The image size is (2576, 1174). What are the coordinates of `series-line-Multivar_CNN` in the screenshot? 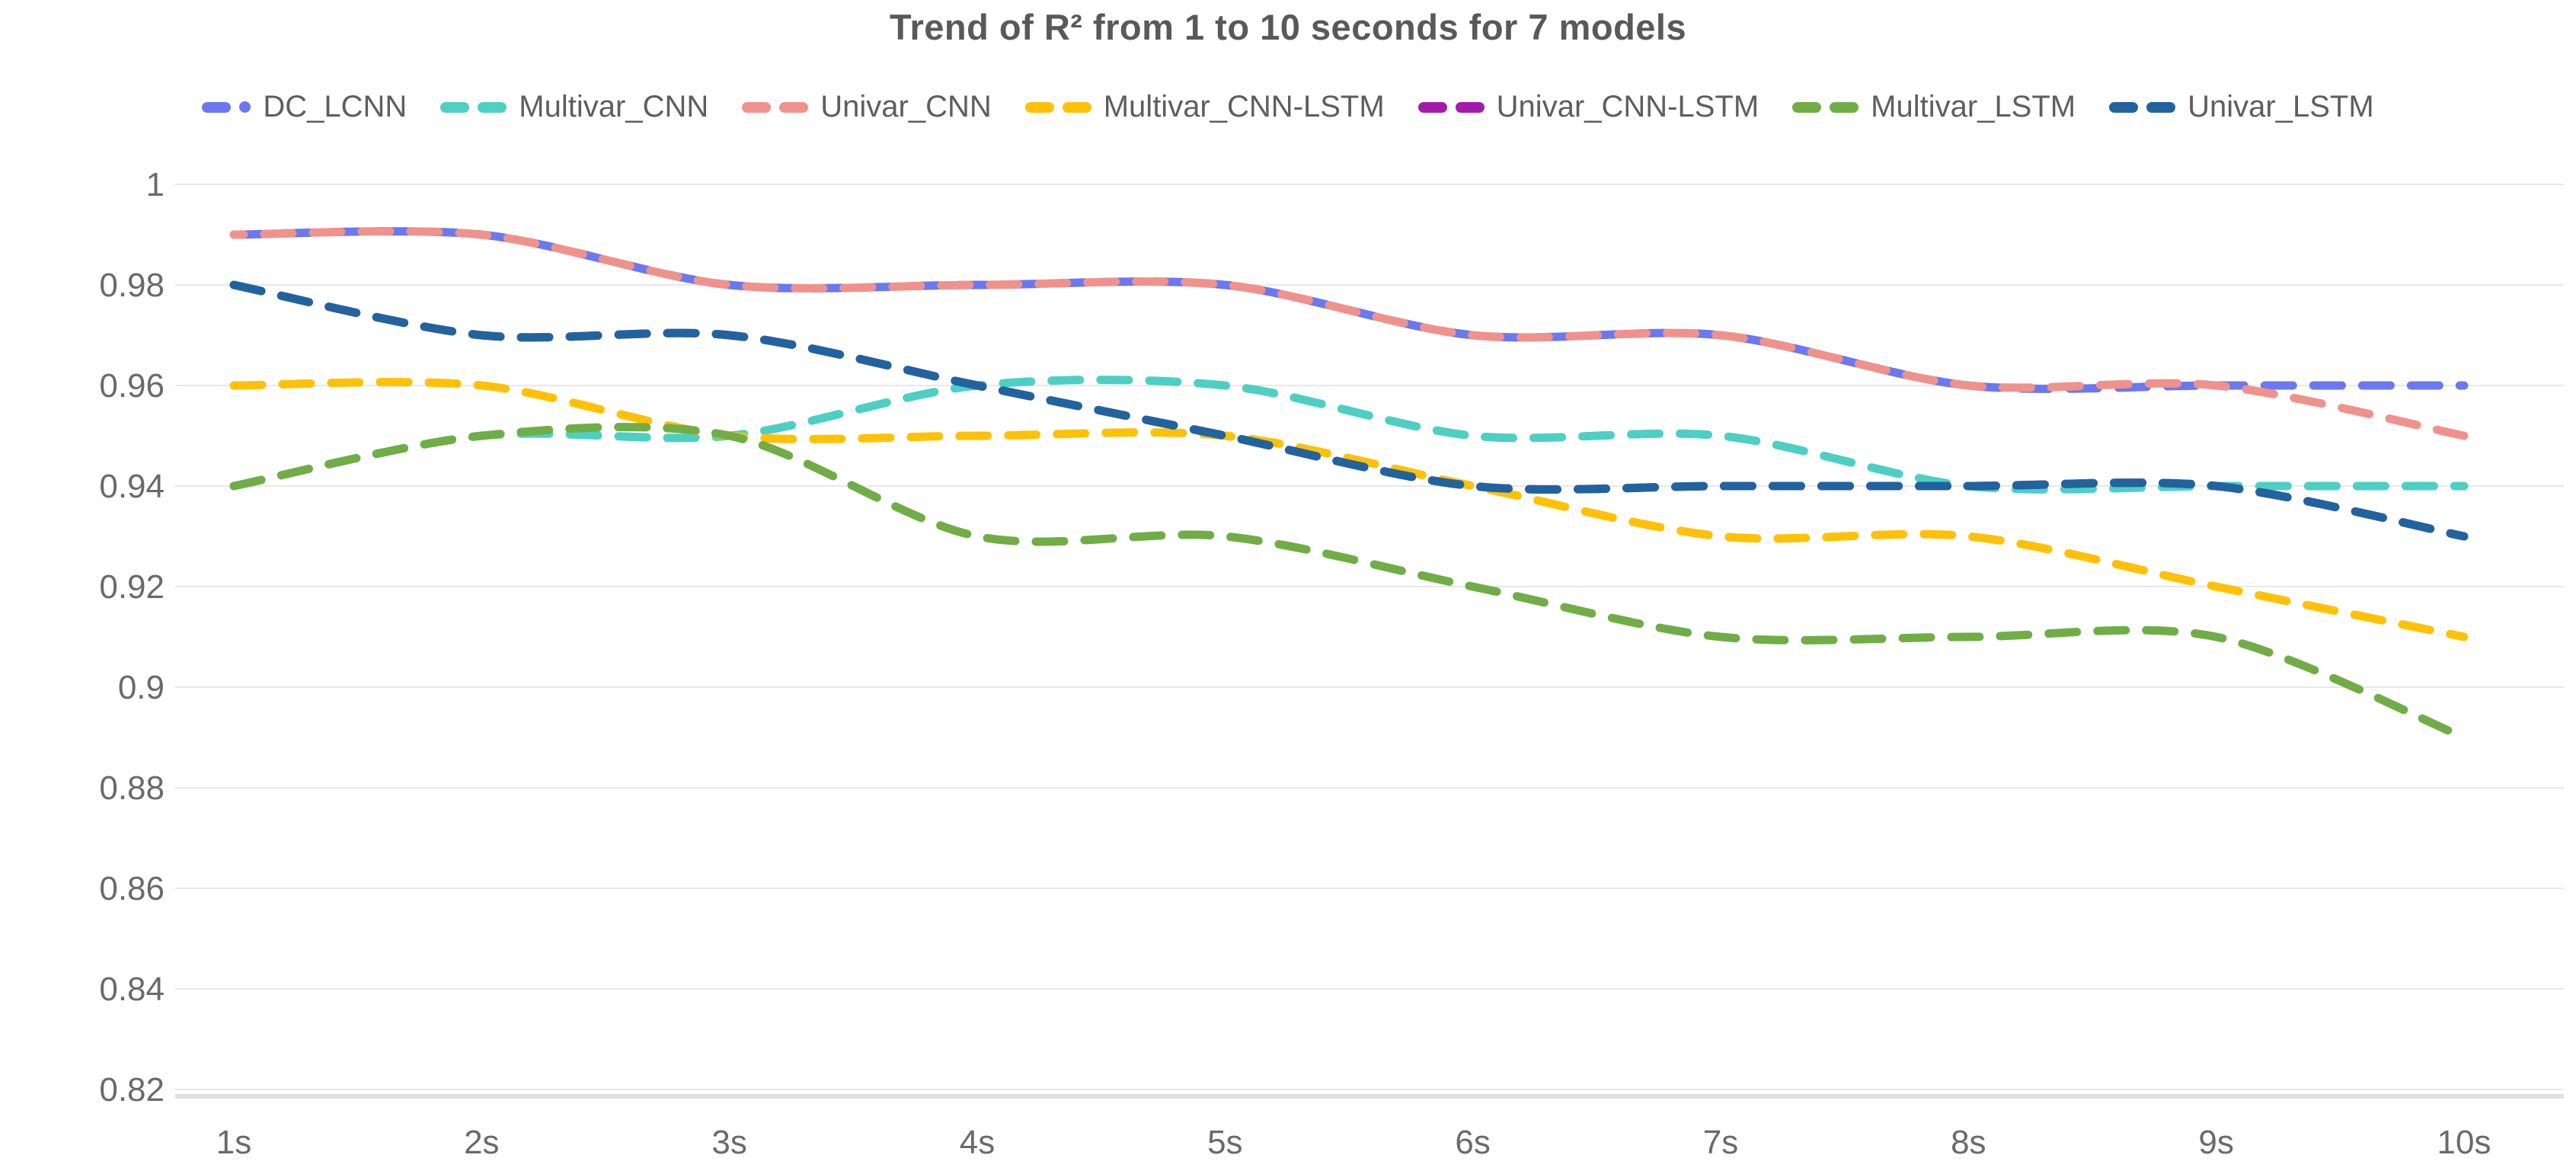 It's located at (1349, 435).